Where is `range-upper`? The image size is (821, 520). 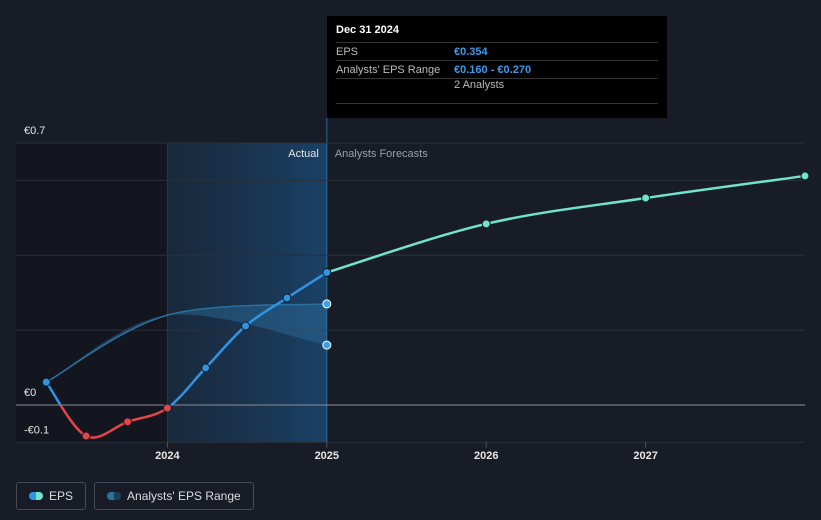 range-upper is located at coordinates (186, 343).